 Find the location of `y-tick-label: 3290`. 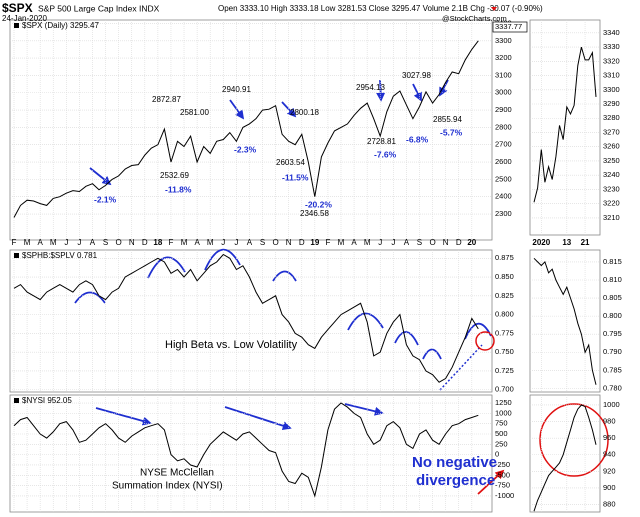

y-tick-label: 3290 is located at coordinates (611, 103).